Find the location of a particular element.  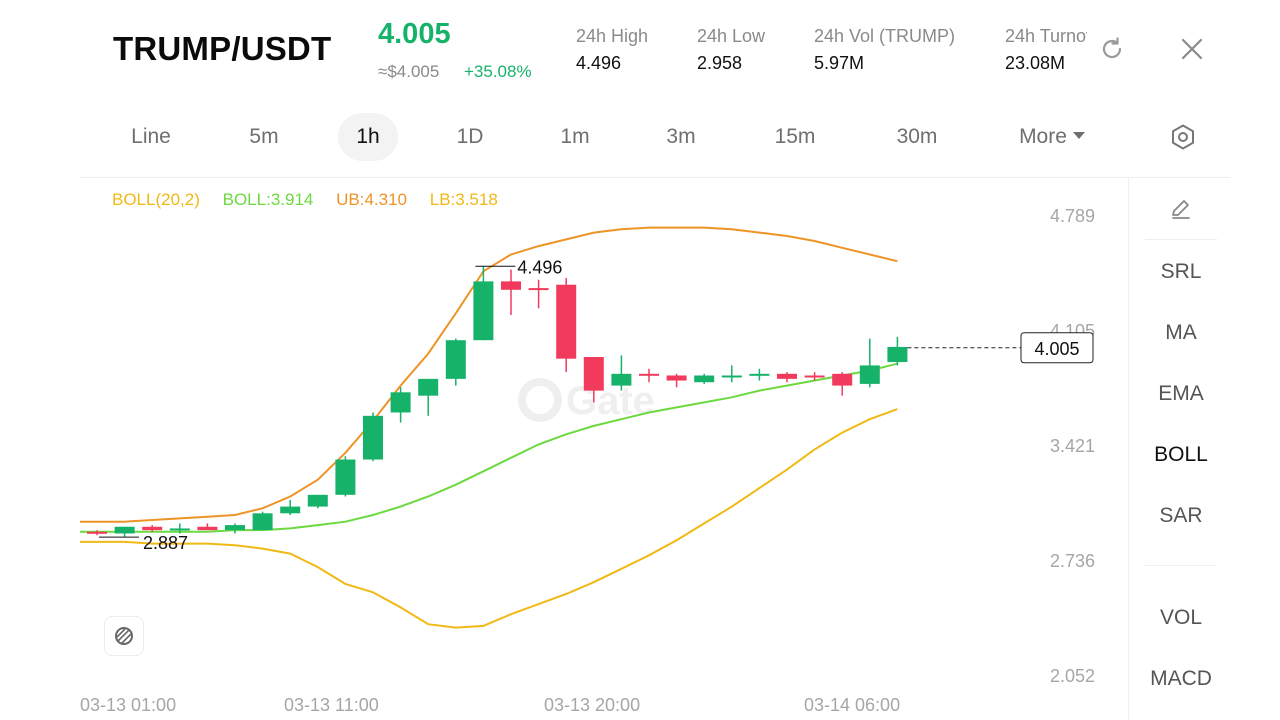

tab-1m: 1m is located at coordinates (575, 136).